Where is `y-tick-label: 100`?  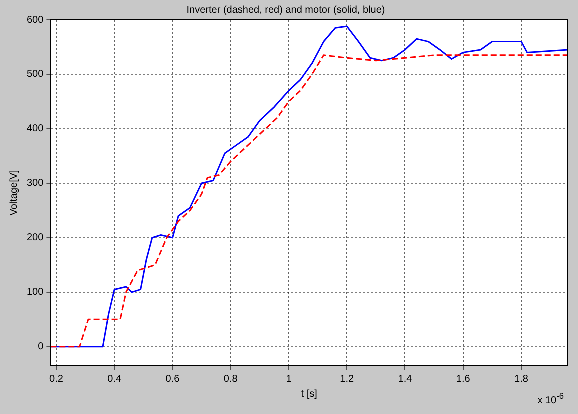
y-tick-label: 100 is located at coordinates (35, 292).